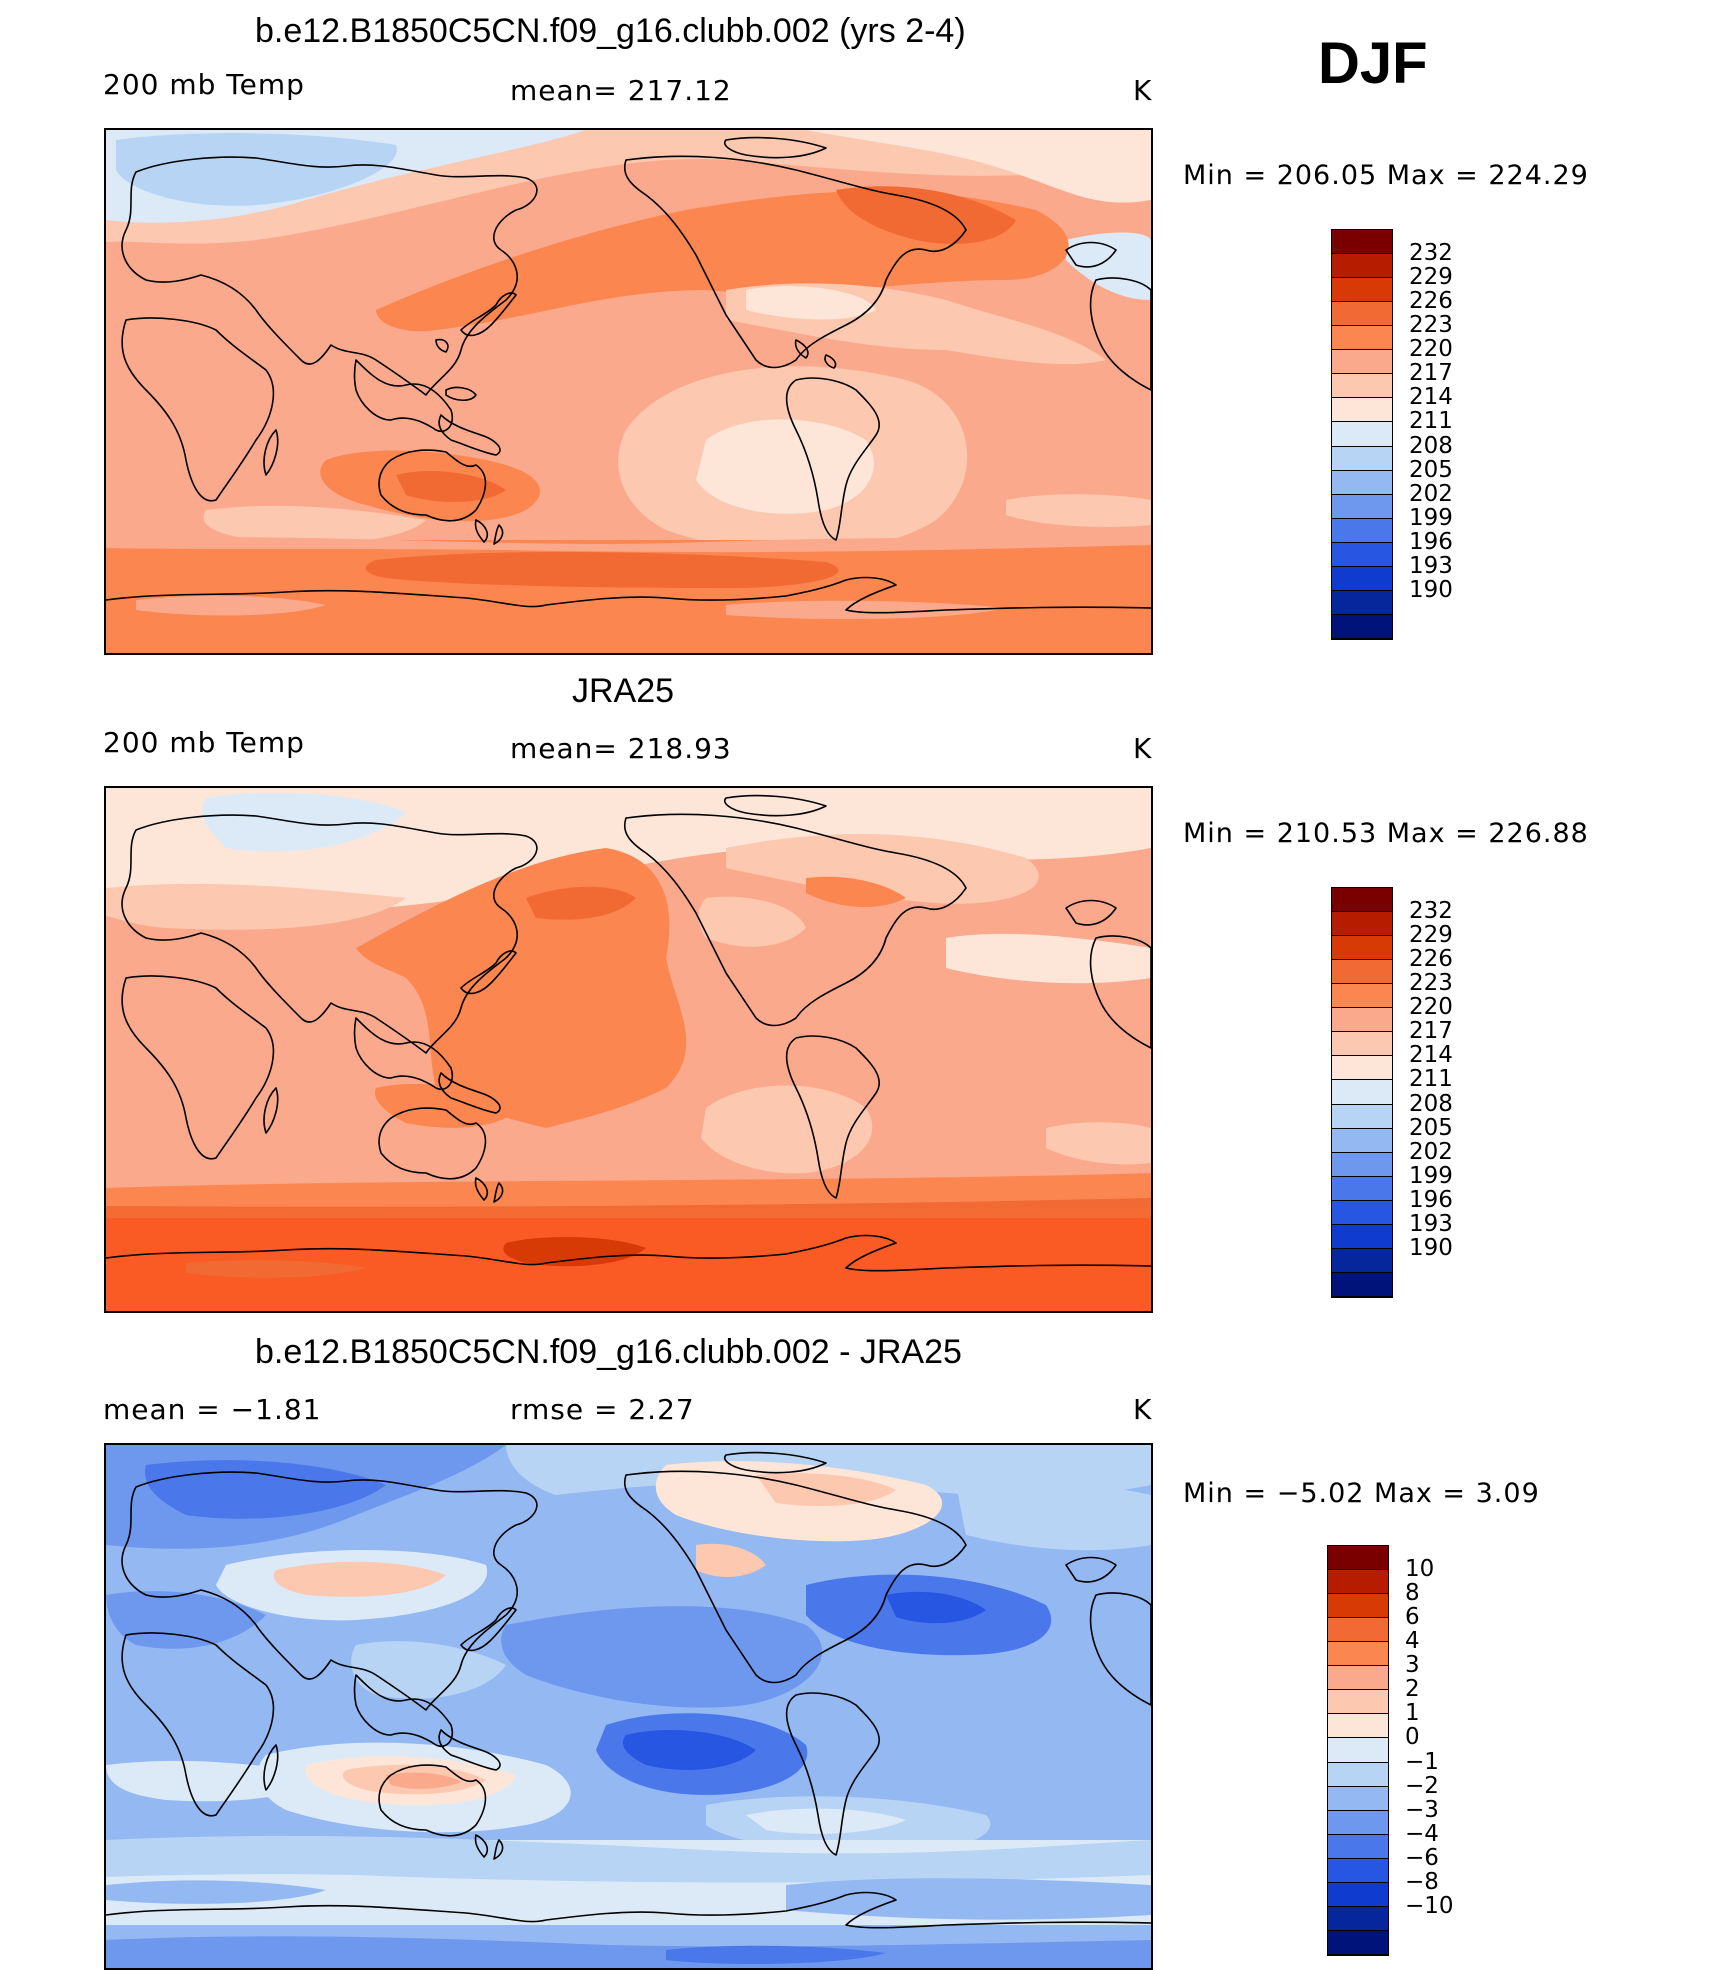 This screenshot has height=1970, width=1710. I want to click on panel2-units: K, so click(1143, 748).